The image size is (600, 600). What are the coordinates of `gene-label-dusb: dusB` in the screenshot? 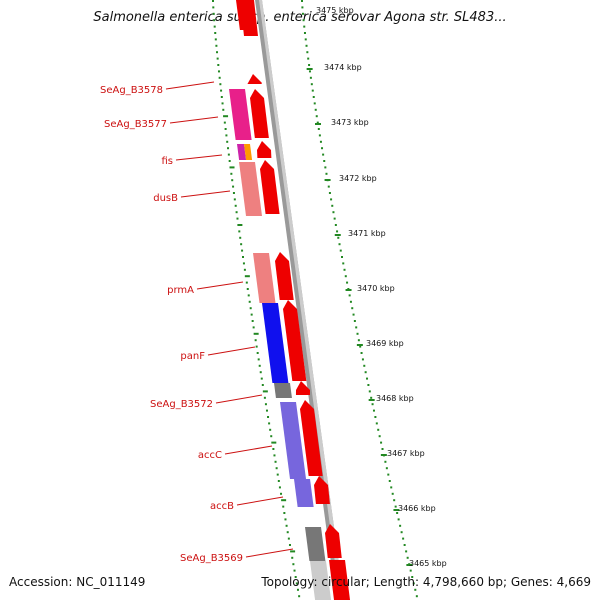 It's located at (165, 198).